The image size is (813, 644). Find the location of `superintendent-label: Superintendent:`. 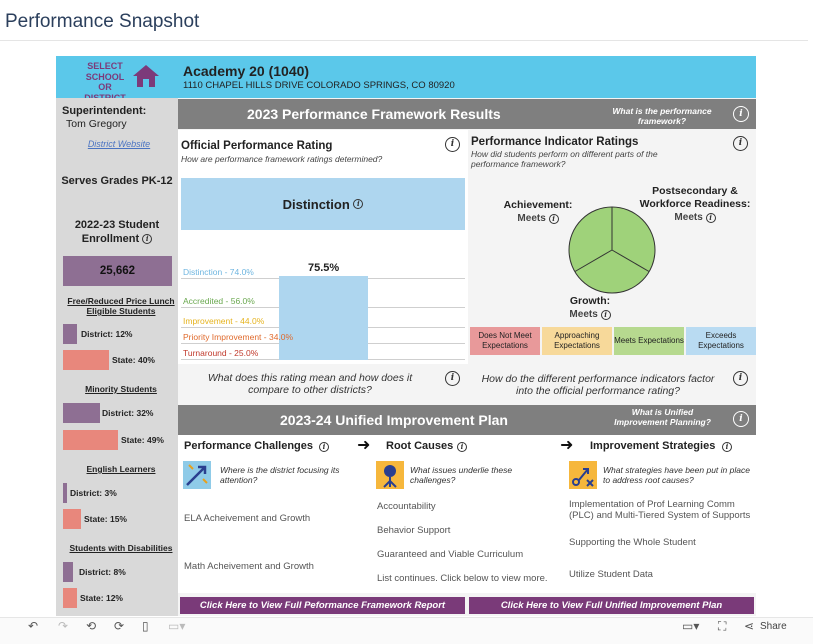

superintendent-label: Superintendent: is located at coordinates (104, 111).